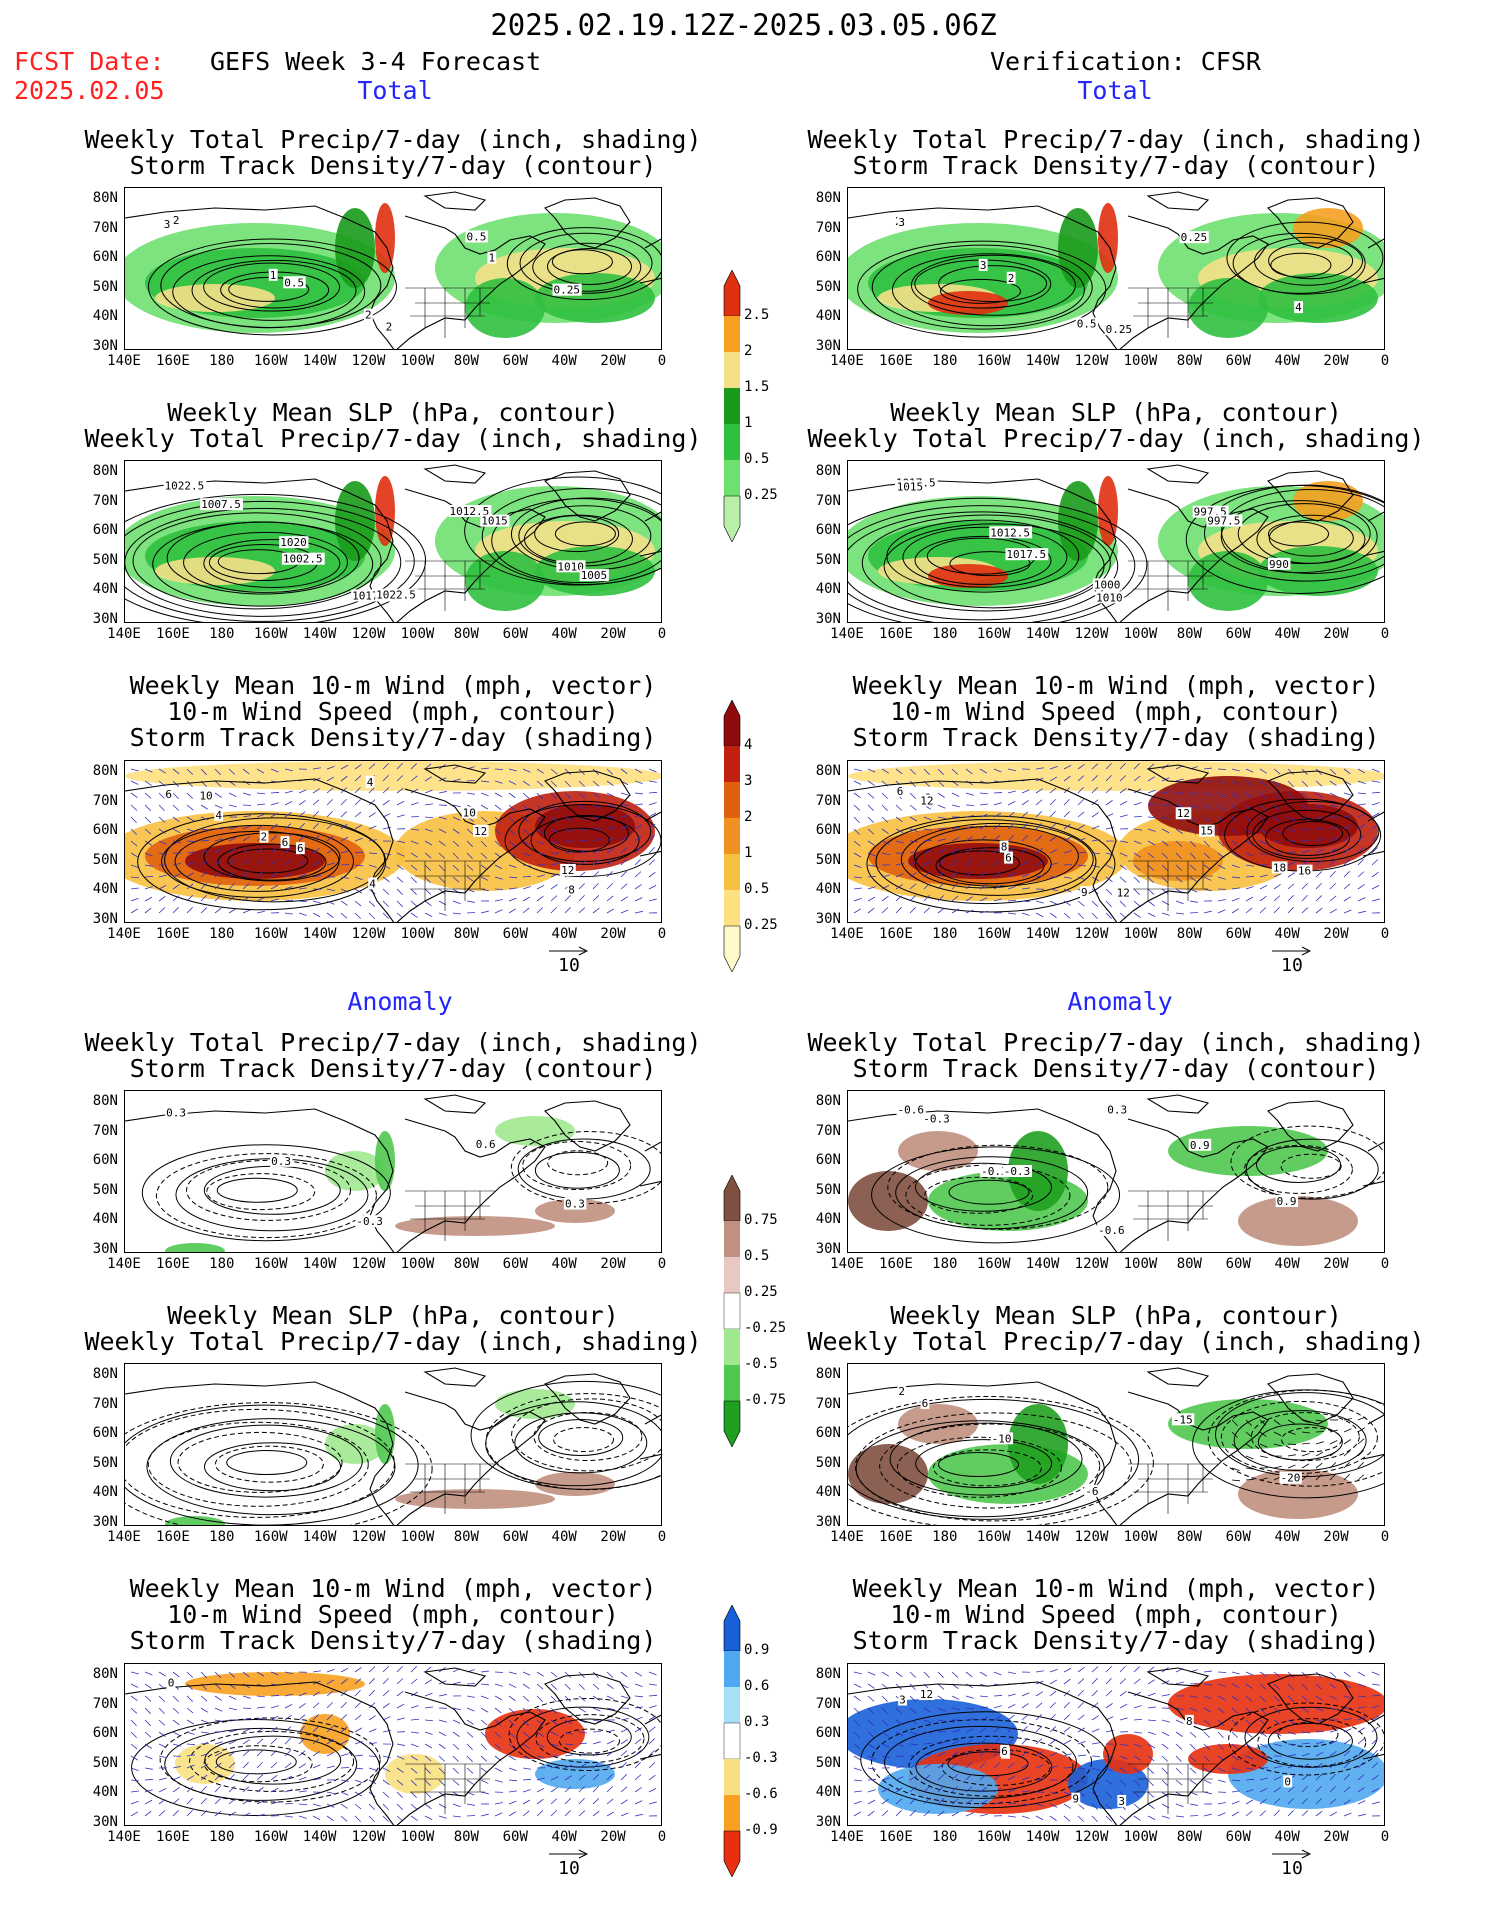 This screenshot has width=1487, height=1925. Describe the element at coordinates (993, 1264) in the screenshot. I see `verification-anom-precip-lon-tick: 160W` at that location.